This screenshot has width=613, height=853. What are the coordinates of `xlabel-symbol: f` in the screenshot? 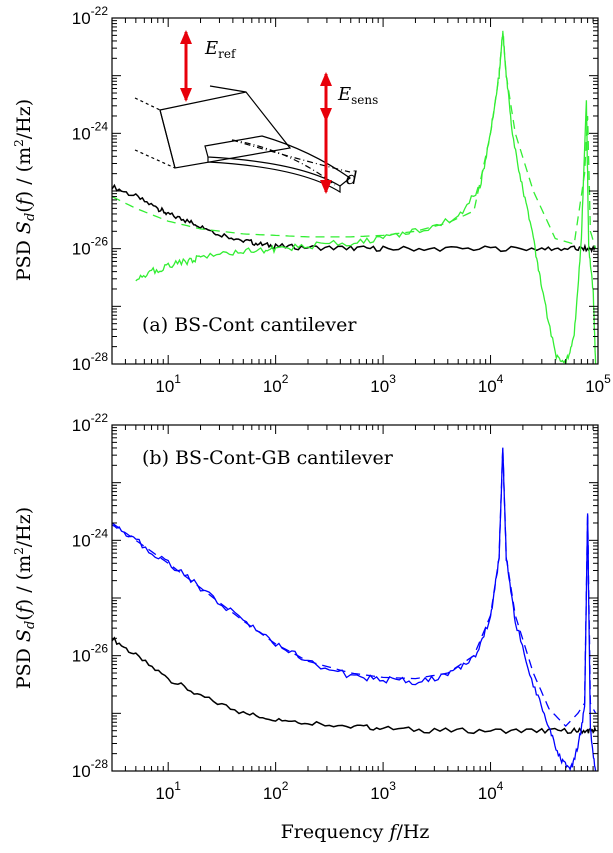 It's located at (393, 832).